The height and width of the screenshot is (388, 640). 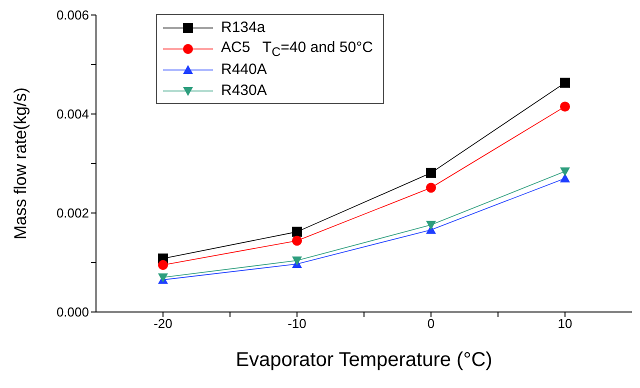 I want to click on y-tick-label: 0.000, so click(x=72, y=312).